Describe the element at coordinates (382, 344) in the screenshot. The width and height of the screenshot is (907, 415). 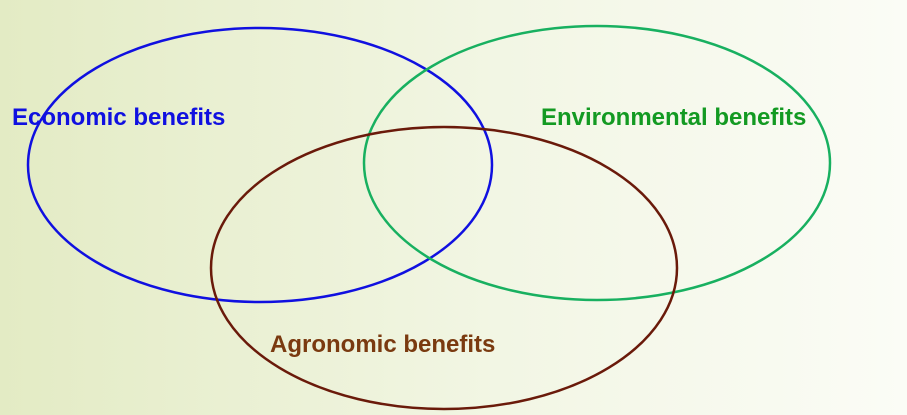
I see `set-label: Agronomic benefits` at that location.